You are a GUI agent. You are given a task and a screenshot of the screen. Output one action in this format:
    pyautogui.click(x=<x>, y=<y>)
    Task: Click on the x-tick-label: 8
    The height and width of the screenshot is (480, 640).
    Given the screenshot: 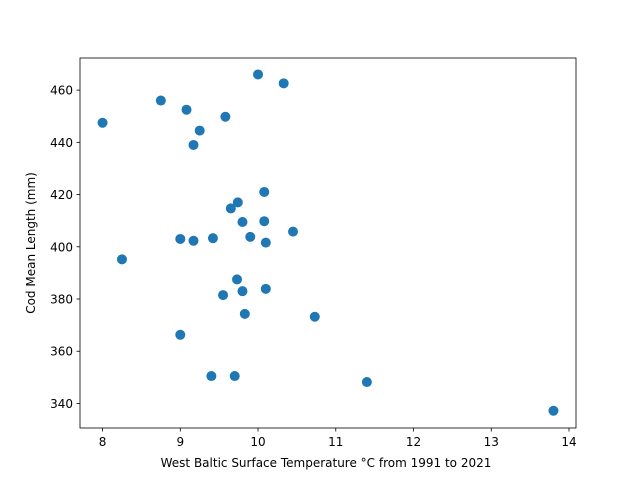 What is the action you would take?
    pyautogui.click(x=103, y=442)
    